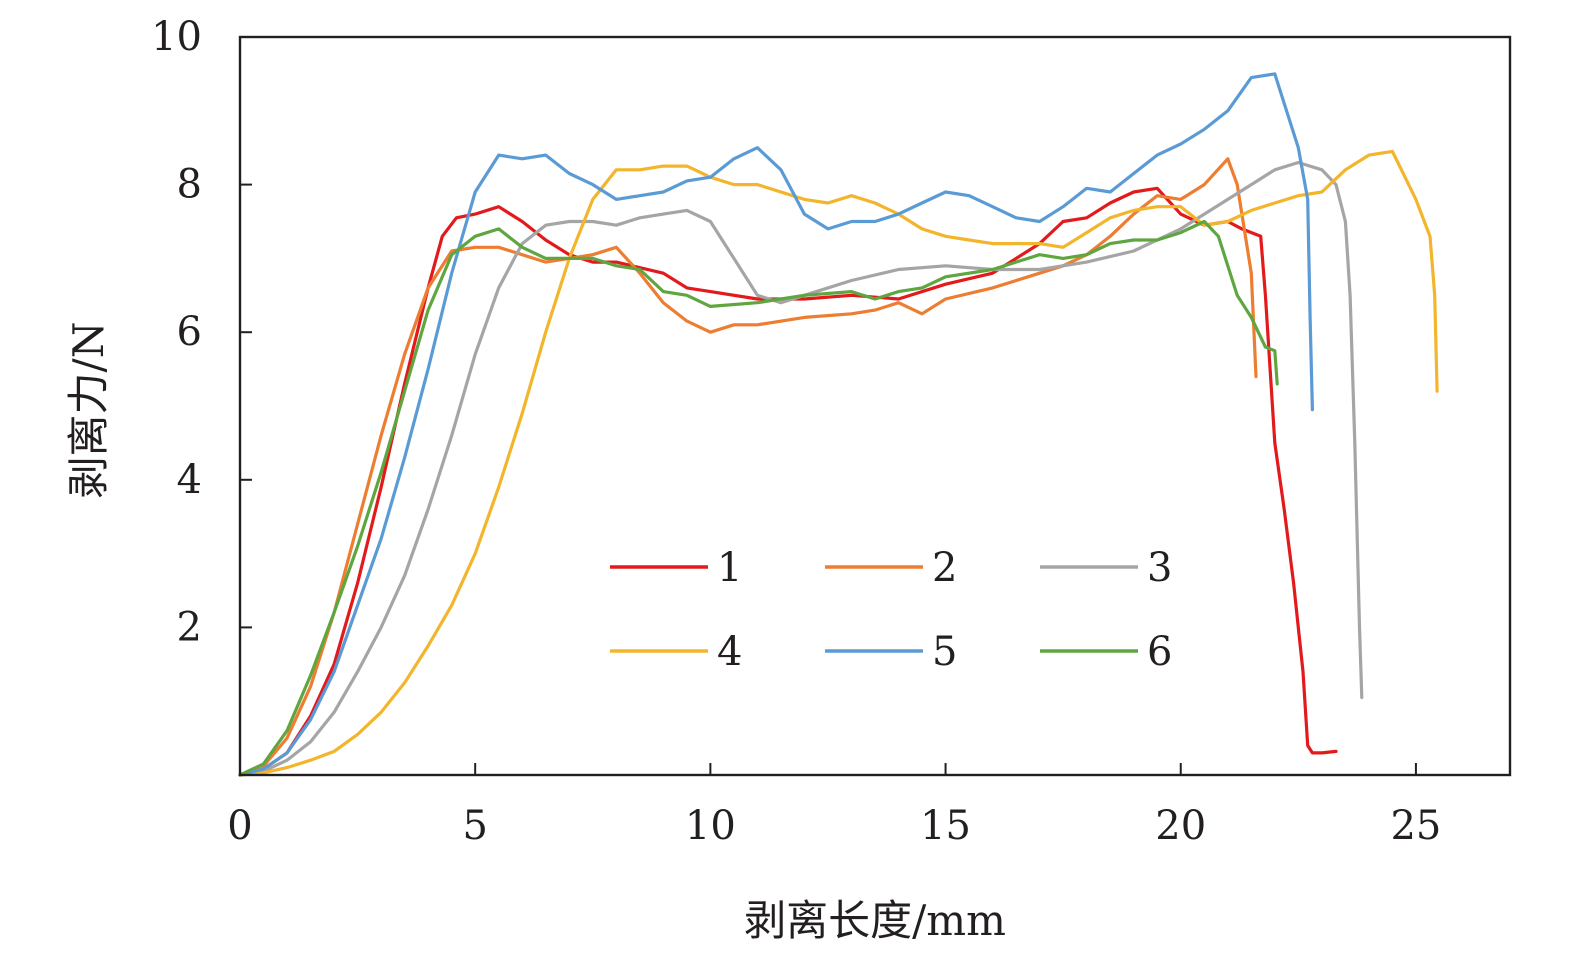 Image resolution: width=1575 pixels, height=963 pixels. I want to click on x-tick-label: 0, so click(239, 826).